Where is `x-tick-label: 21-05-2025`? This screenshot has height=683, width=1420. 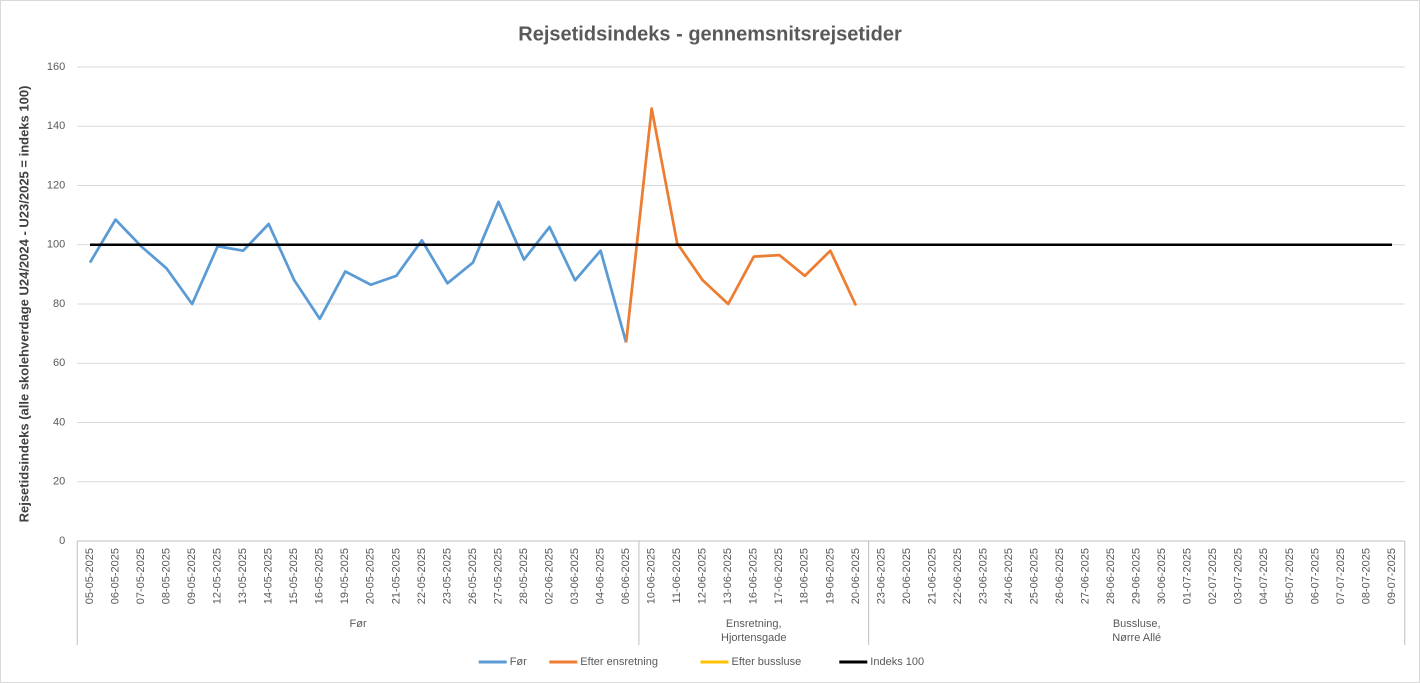
x-tick-label: 21-05-2025 is located at coordinates (396, 576).